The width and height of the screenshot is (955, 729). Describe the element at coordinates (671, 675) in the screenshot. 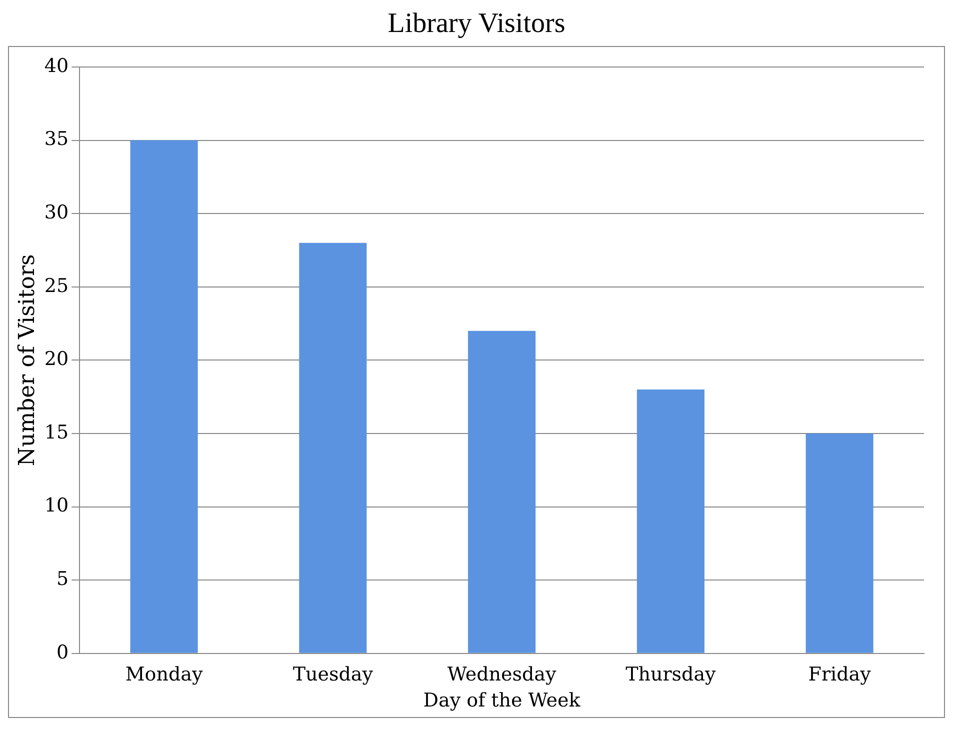

I see `x-tick-label: Thursday` at that location.